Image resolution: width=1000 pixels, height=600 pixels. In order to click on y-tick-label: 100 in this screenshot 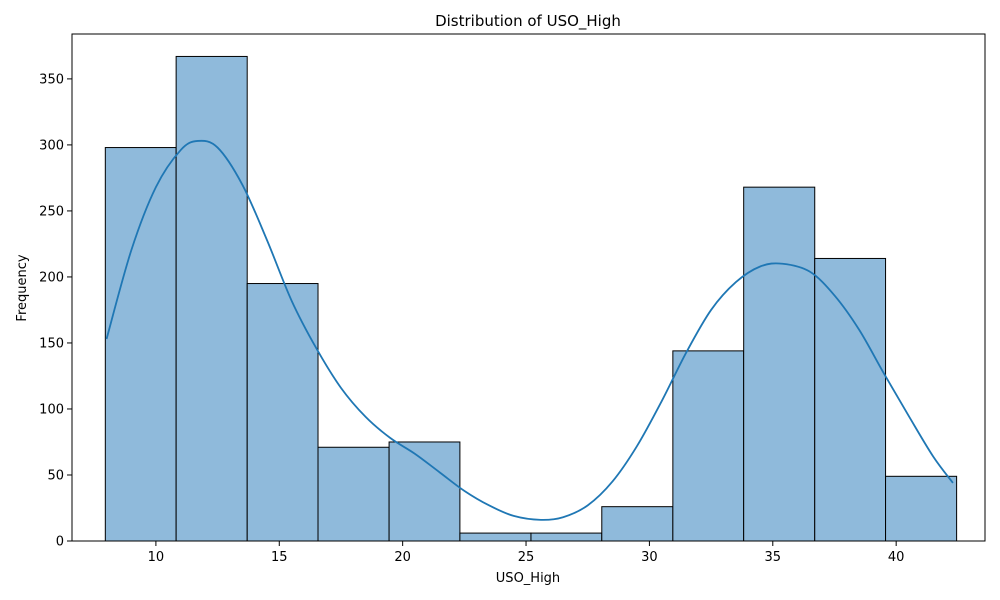, I will do `click(51, 409)`.